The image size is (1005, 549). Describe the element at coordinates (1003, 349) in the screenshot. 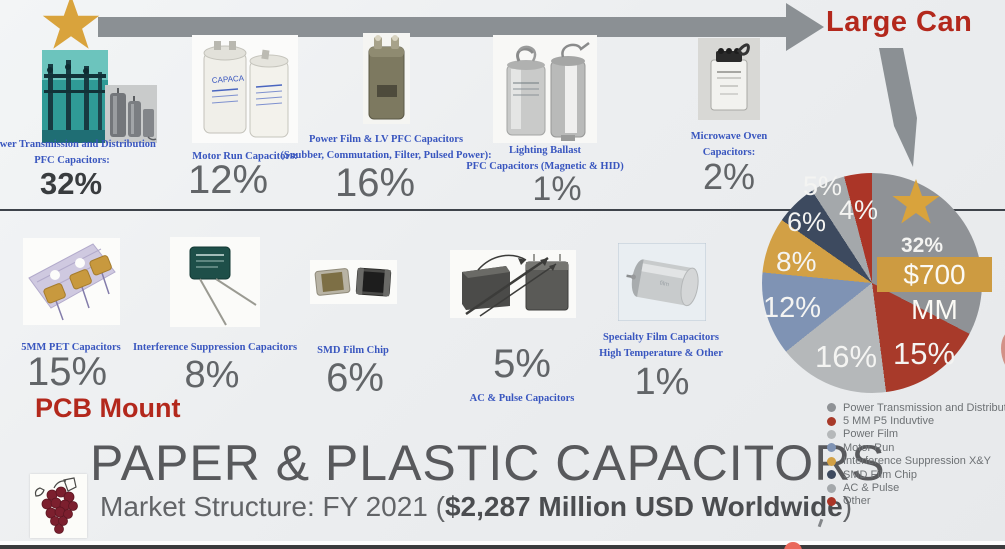

I see `edge-red-mark` at that location.